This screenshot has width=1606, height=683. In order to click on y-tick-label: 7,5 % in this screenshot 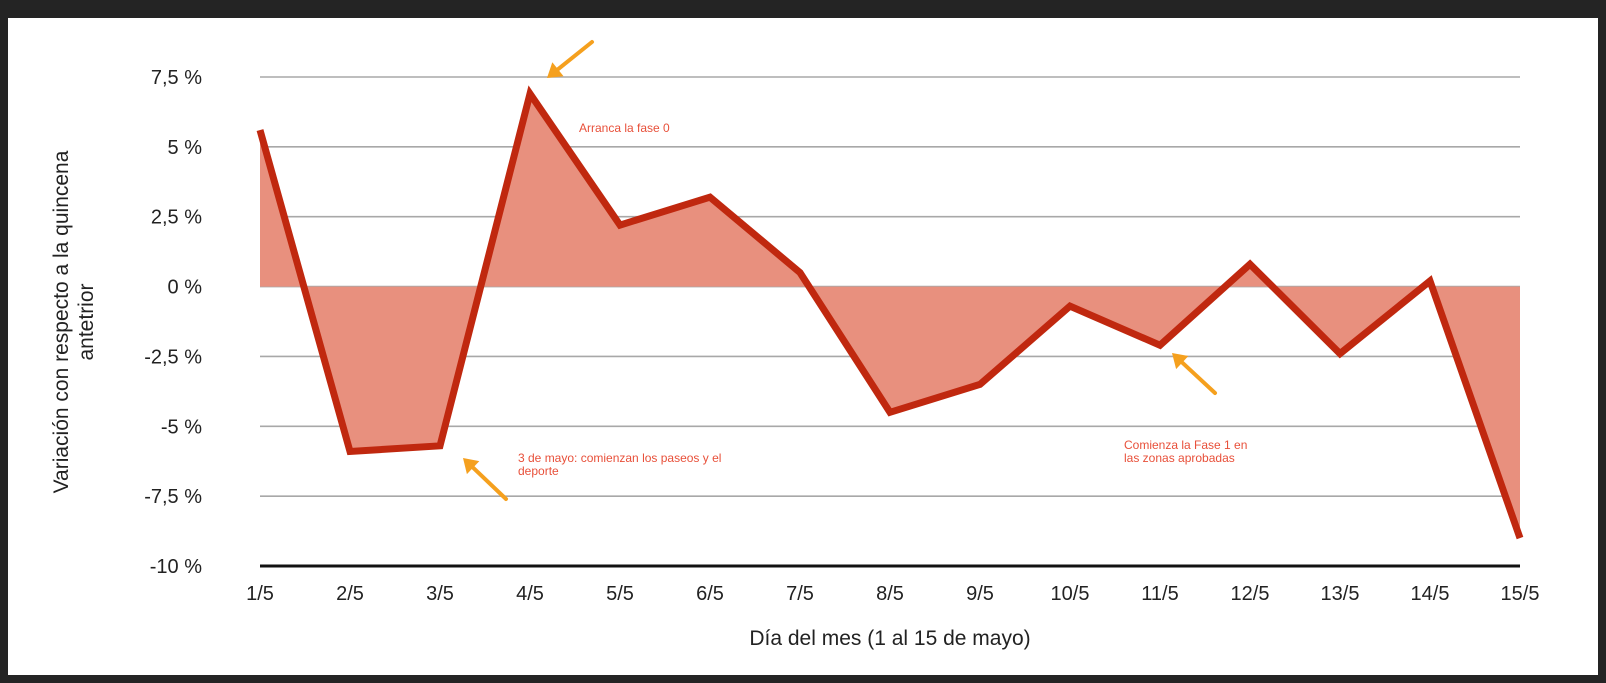, I will do `click(176, 78)`.